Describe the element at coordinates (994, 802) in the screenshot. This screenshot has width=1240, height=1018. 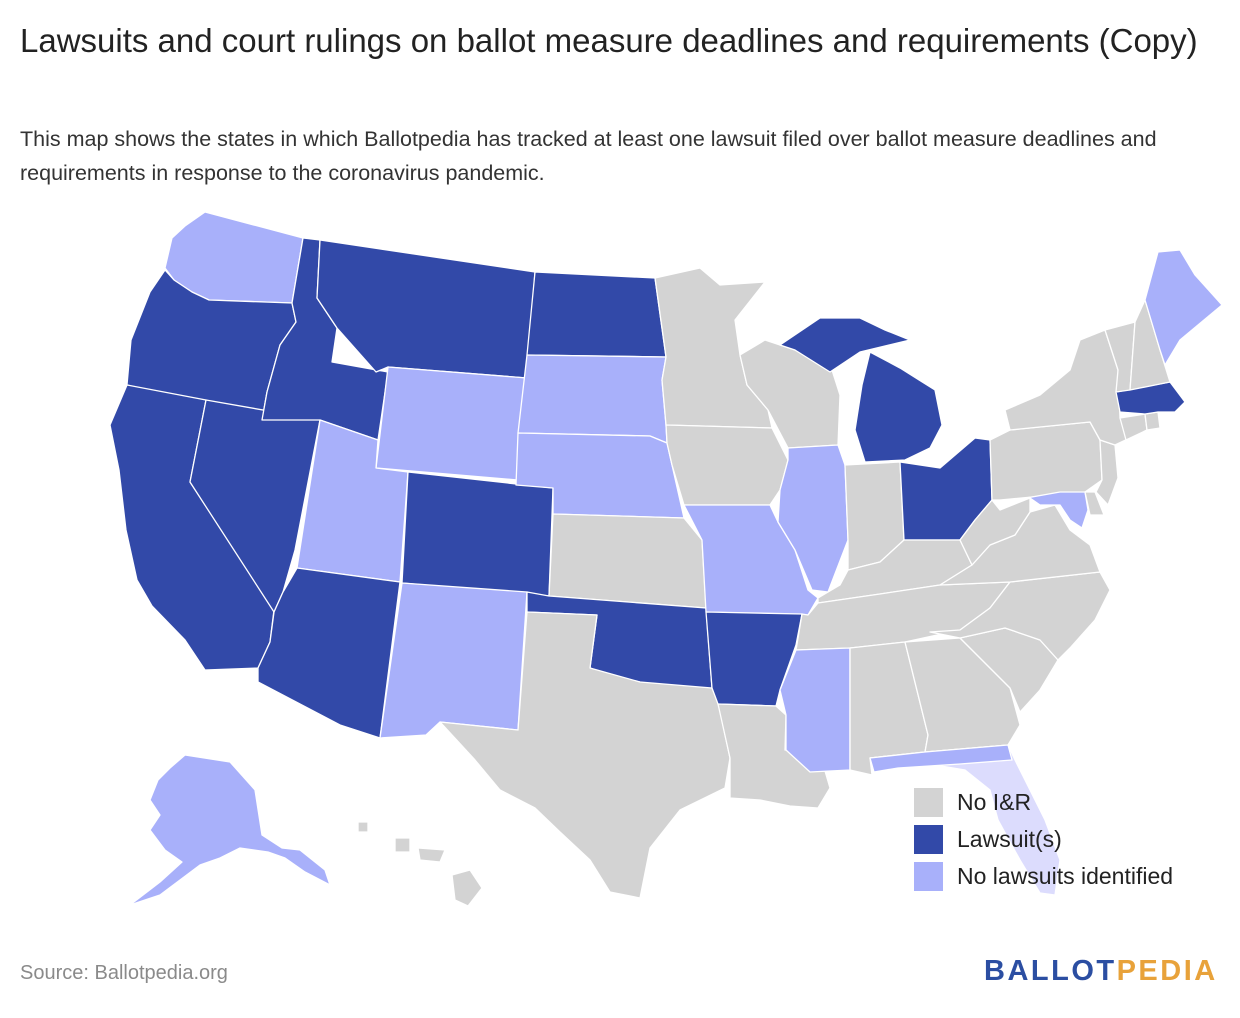
I see `legend-label: No I&R` at that location.